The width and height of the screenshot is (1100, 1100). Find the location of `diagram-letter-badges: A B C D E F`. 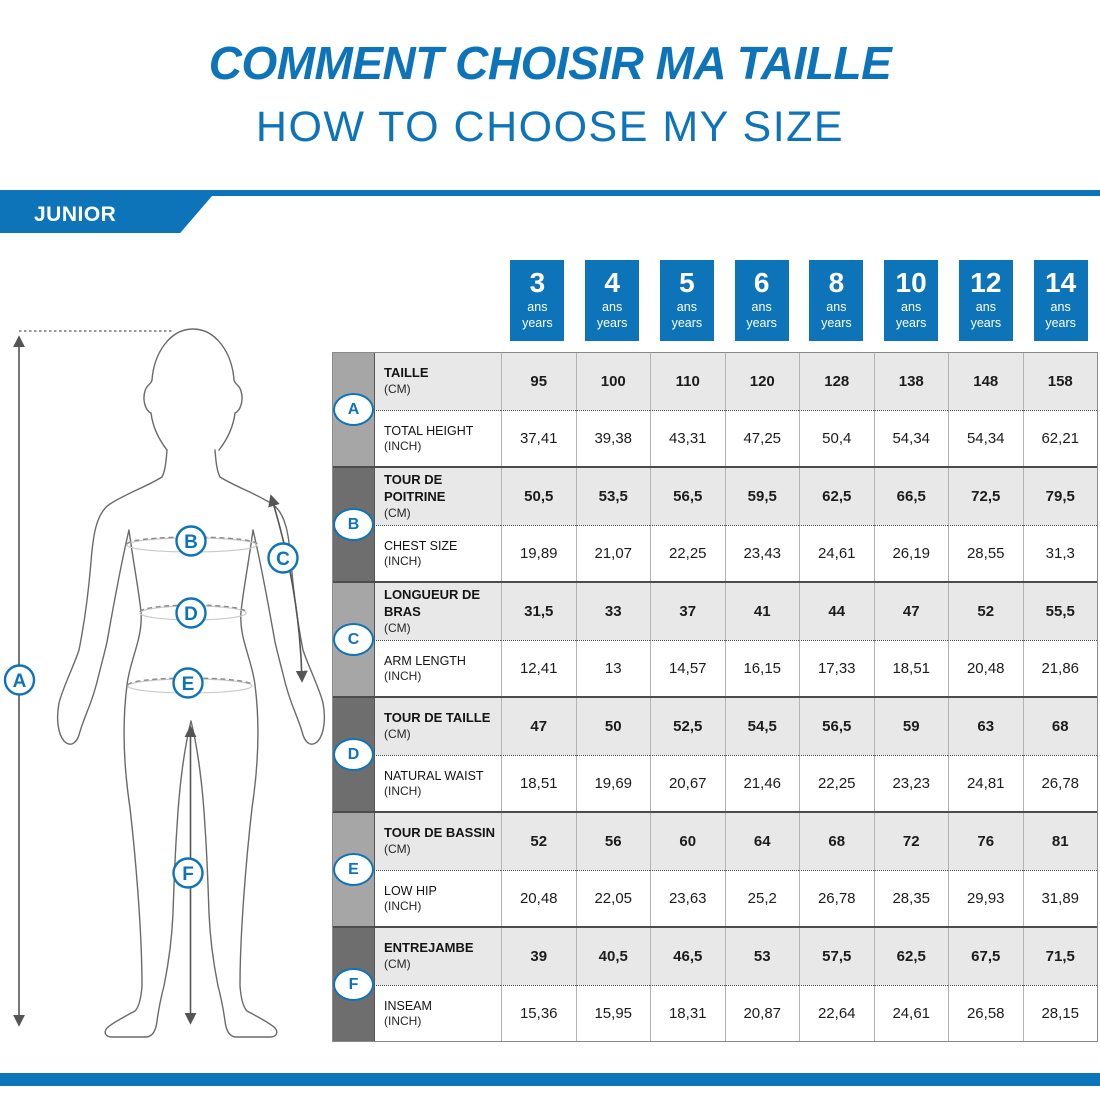

diagram-letter-badges: A B C D E F is located at coordinates (151, 707).